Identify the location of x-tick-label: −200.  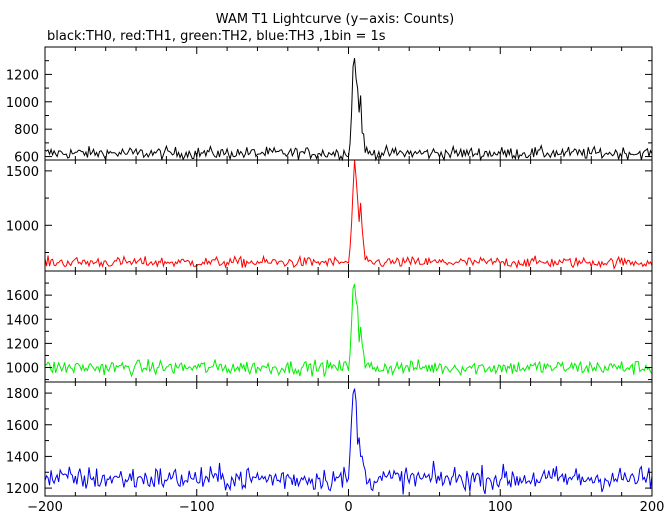
(45, 507).